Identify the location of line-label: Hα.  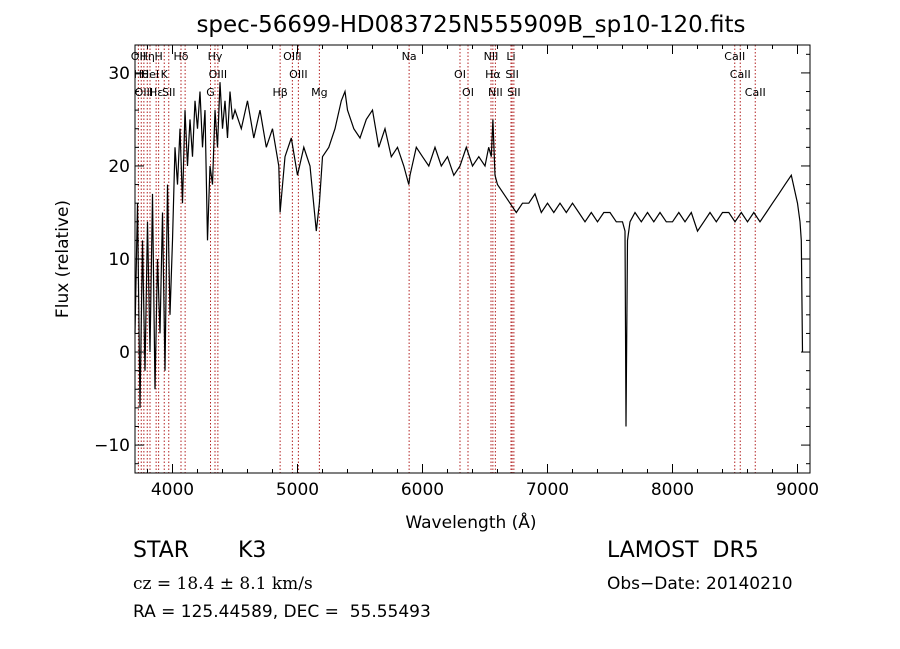
(493, 74).